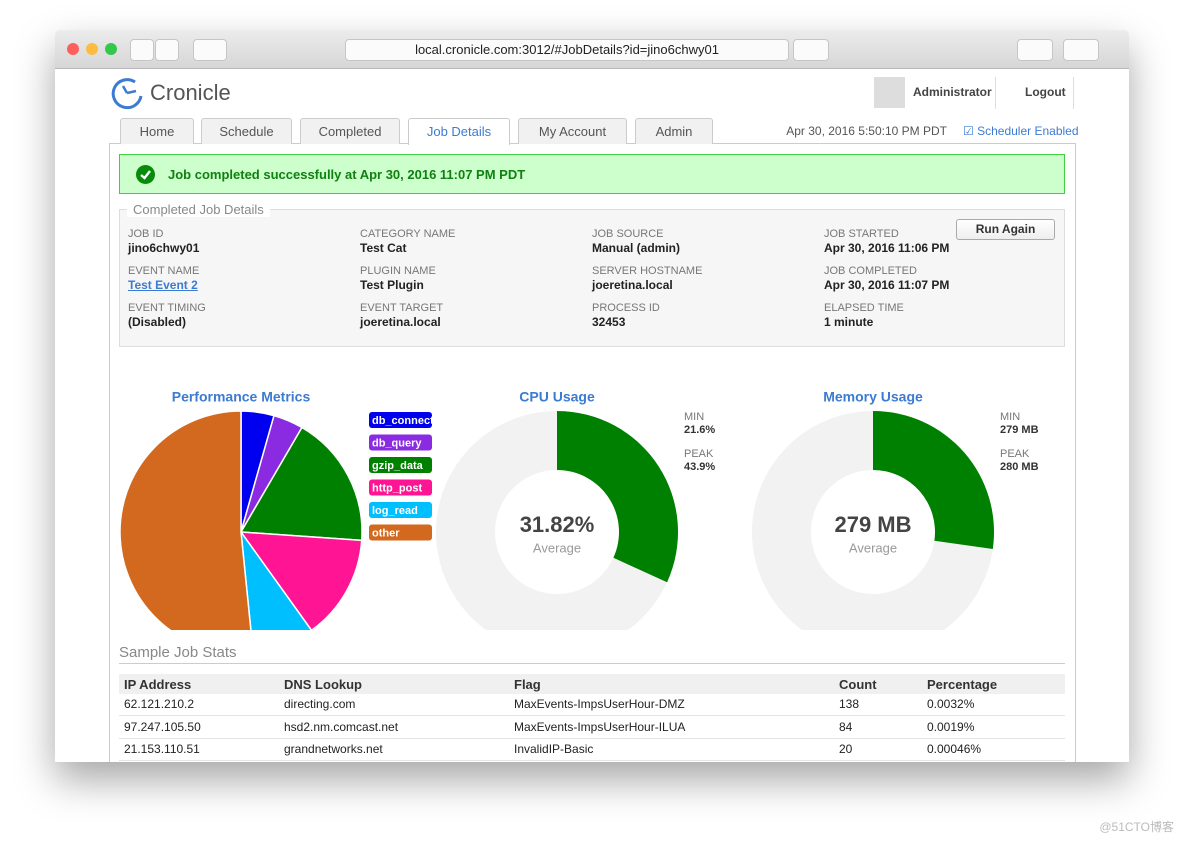  Describe the element at coordinates (164, 271) in the screenshot. I see `field-label: EVENT NAME` at that location.